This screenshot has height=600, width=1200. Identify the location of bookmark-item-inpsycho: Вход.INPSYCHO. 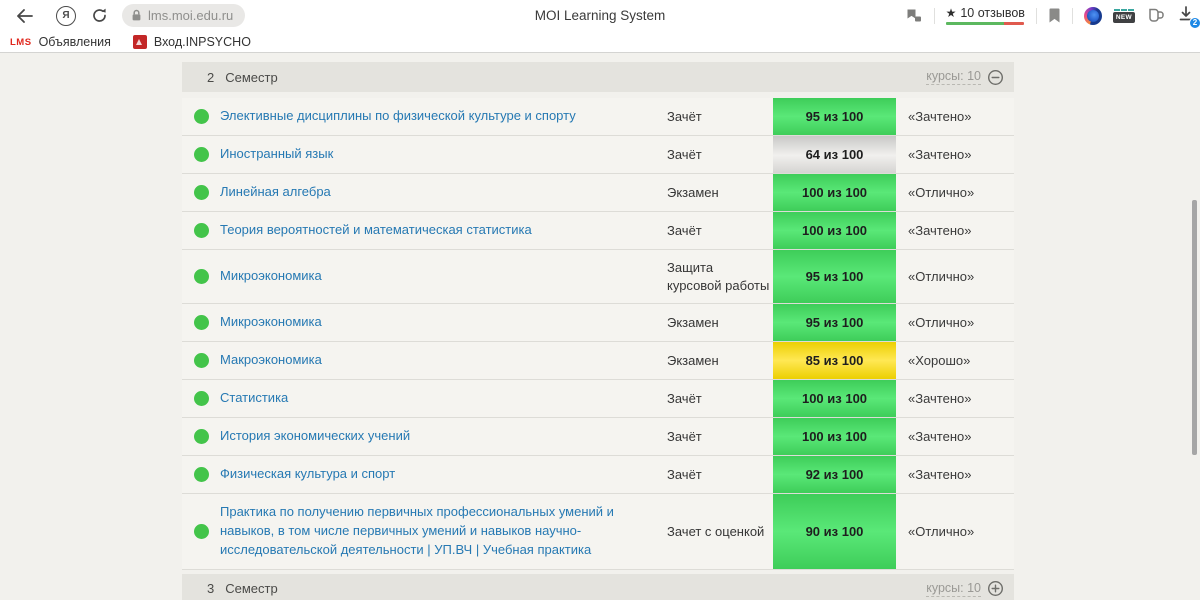
(191, 42).